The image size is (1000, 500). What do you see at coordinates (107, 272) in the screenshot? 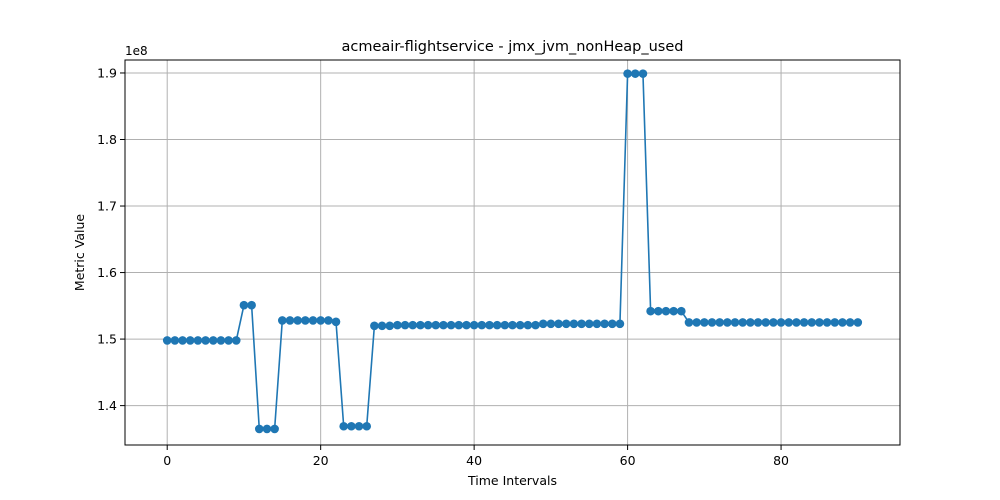
I see `y-tick-label: 1.6` at bounding box center [107, 272].